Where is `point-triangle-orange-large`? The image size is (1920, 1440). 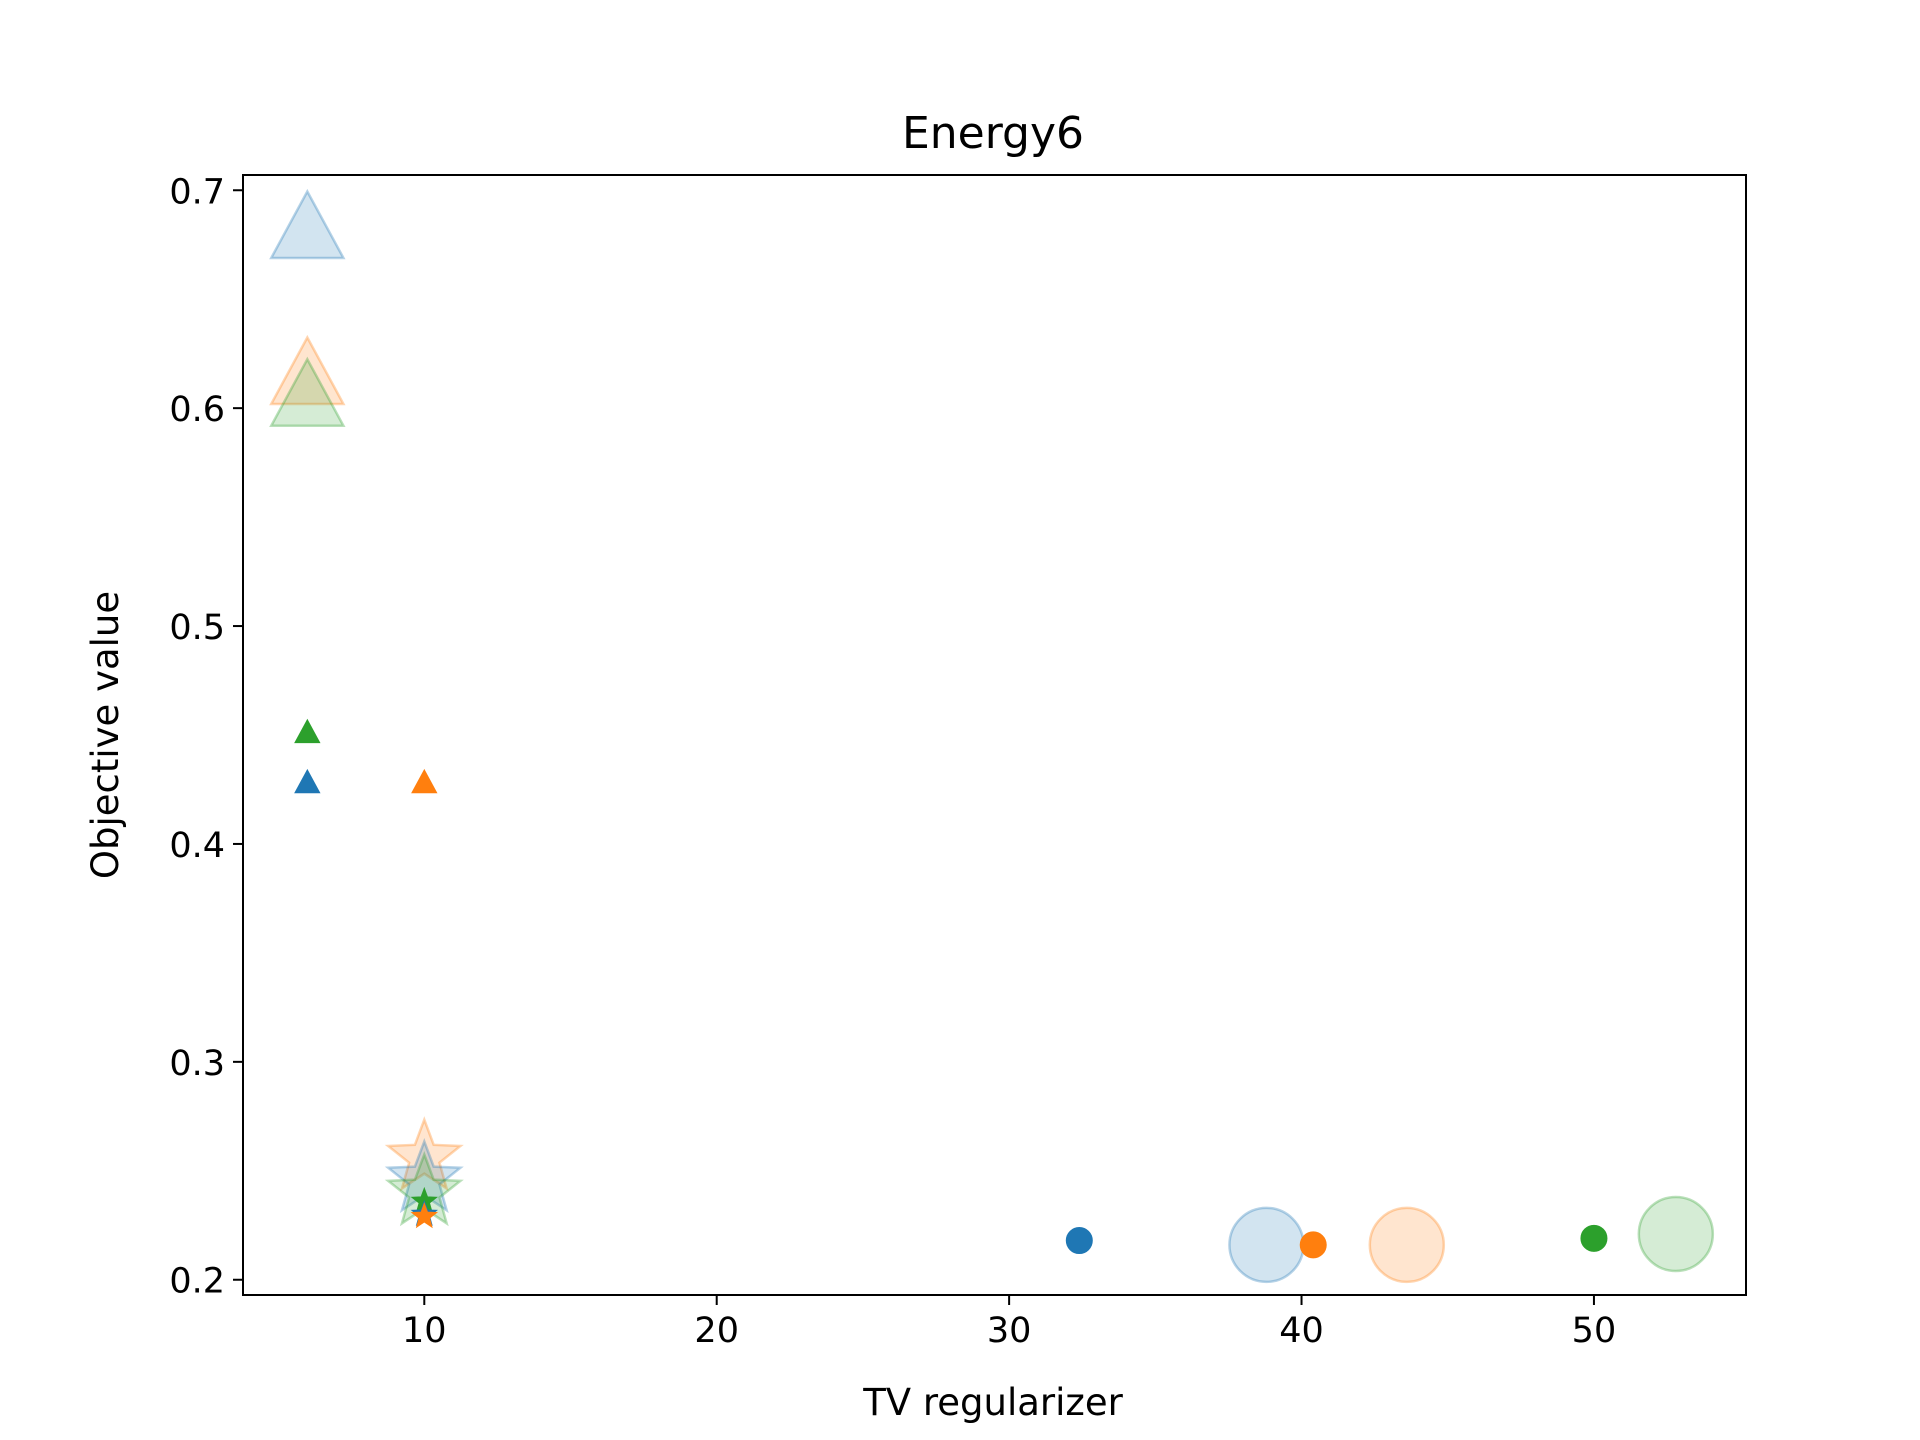
point-triangle-orange-large is located at coordinates (307, 370).